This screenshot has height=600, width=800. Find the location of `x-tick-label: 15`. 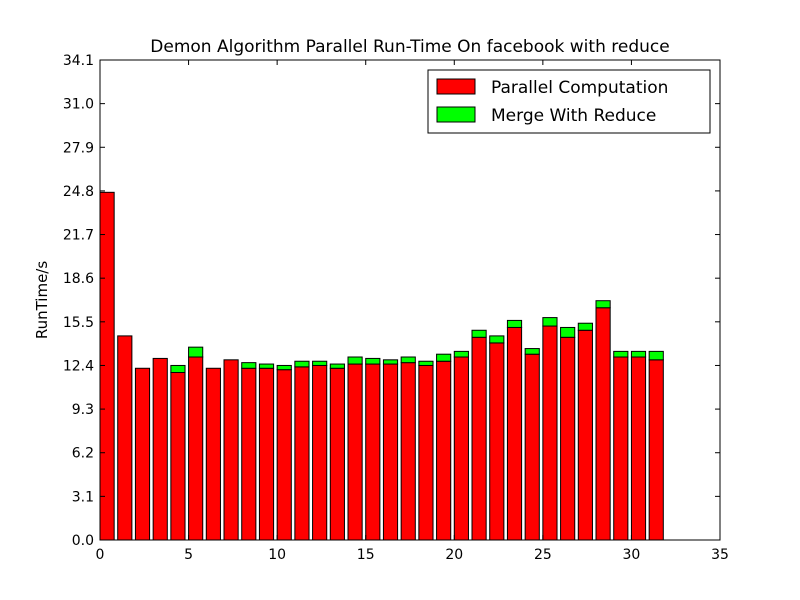

x-tick-label: 15 is located at coordinates (366, 555).